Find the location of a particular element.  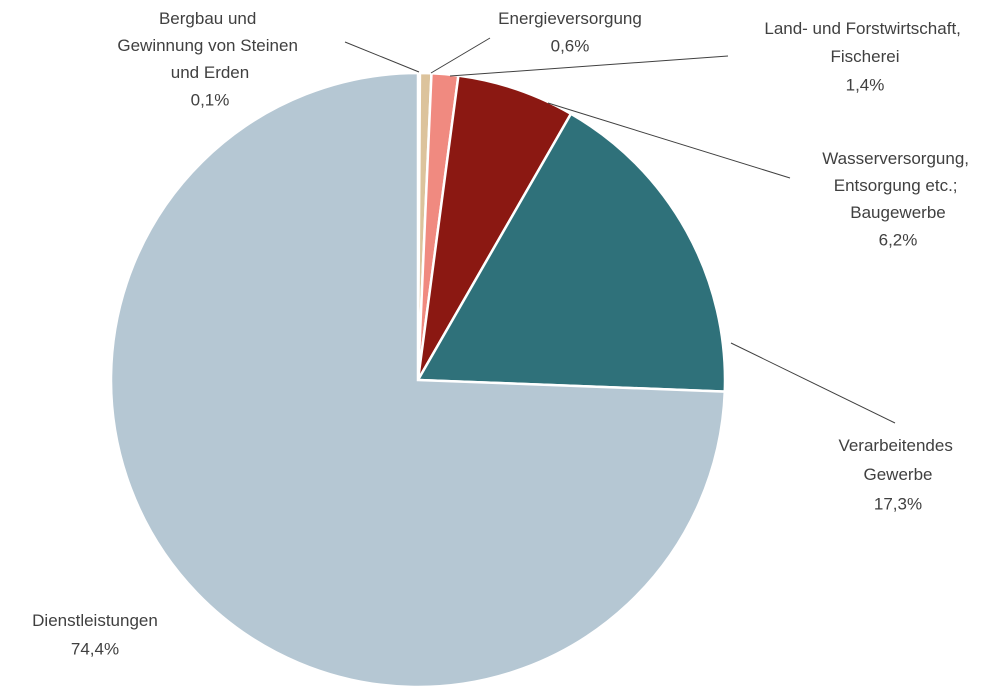

value-label: 17,3% is located at coordinates (898, 503).